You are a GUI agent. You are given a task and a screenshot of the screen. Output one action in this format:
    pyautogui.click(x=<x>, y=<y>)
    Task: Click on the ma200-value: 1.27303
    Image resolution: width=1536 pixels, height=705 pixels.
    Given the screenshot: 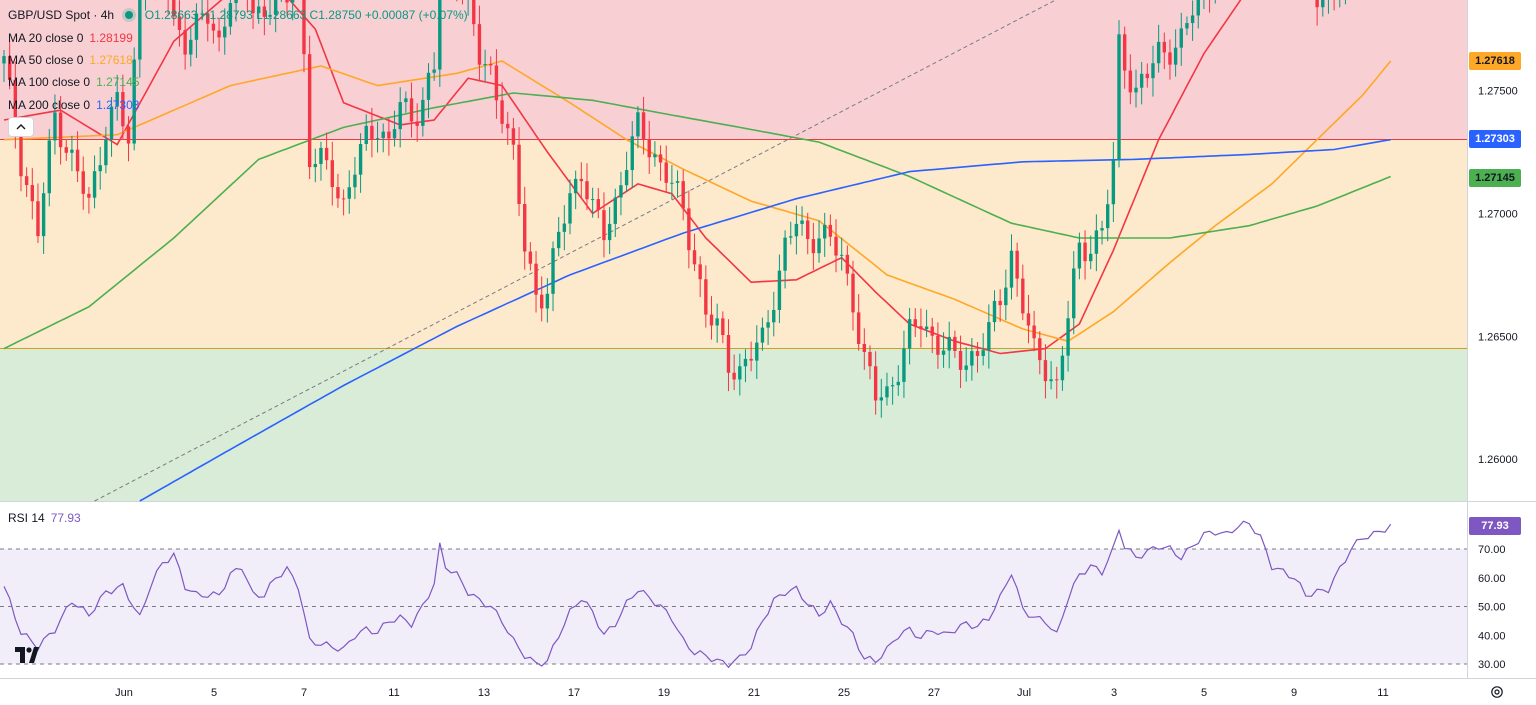 What is the action you would take?
    pyautogui.click(x=118, y=105)
    